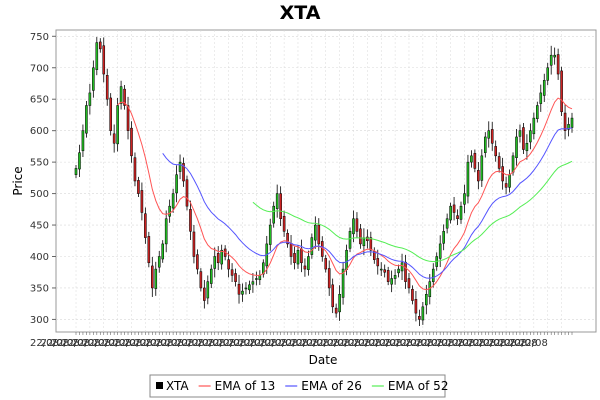 The width and height of the screenshot is (600, 400). What do you see at coordinates (236, 386) in the screenshot?
I see `legend-item: EMA of 13` at bounding box center [236, 386].